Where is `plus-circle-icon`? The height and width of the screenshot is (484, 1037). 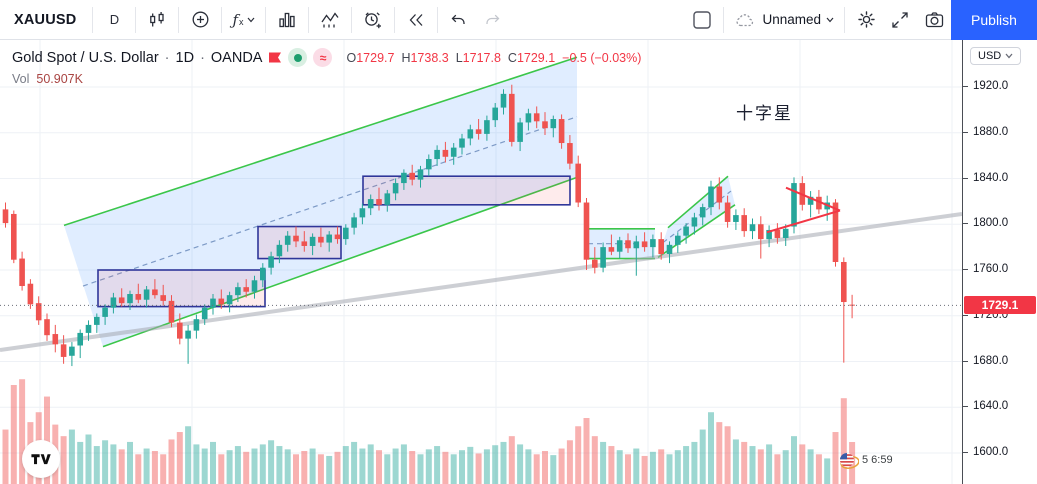 plus-circle-icon is located at coordinates (200, 19).